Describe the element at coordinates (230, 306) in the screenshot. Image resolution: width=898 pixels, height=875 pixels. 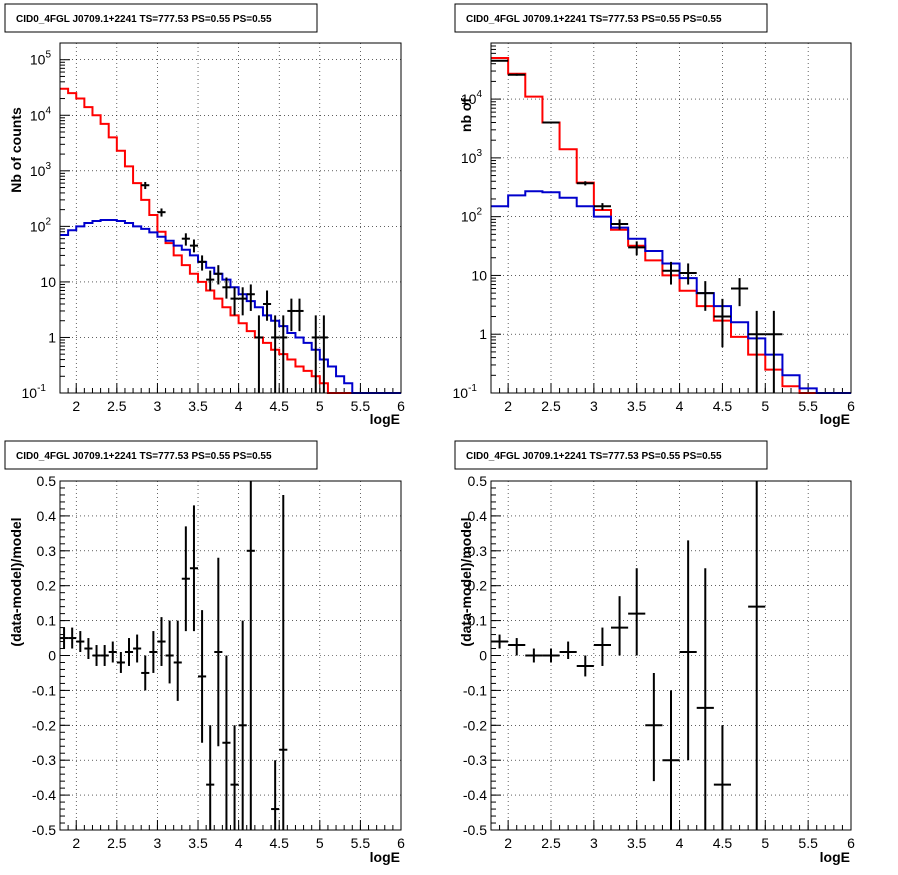
I see `model-histogram-blue` at that location.